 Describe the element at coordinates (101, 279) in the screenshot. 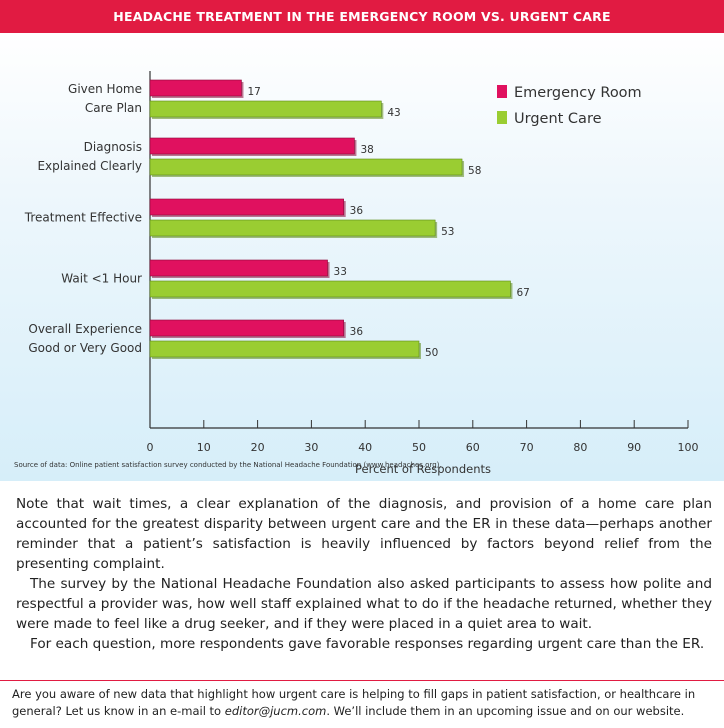

I see `category-label: Wait <1 Hour` at that location.